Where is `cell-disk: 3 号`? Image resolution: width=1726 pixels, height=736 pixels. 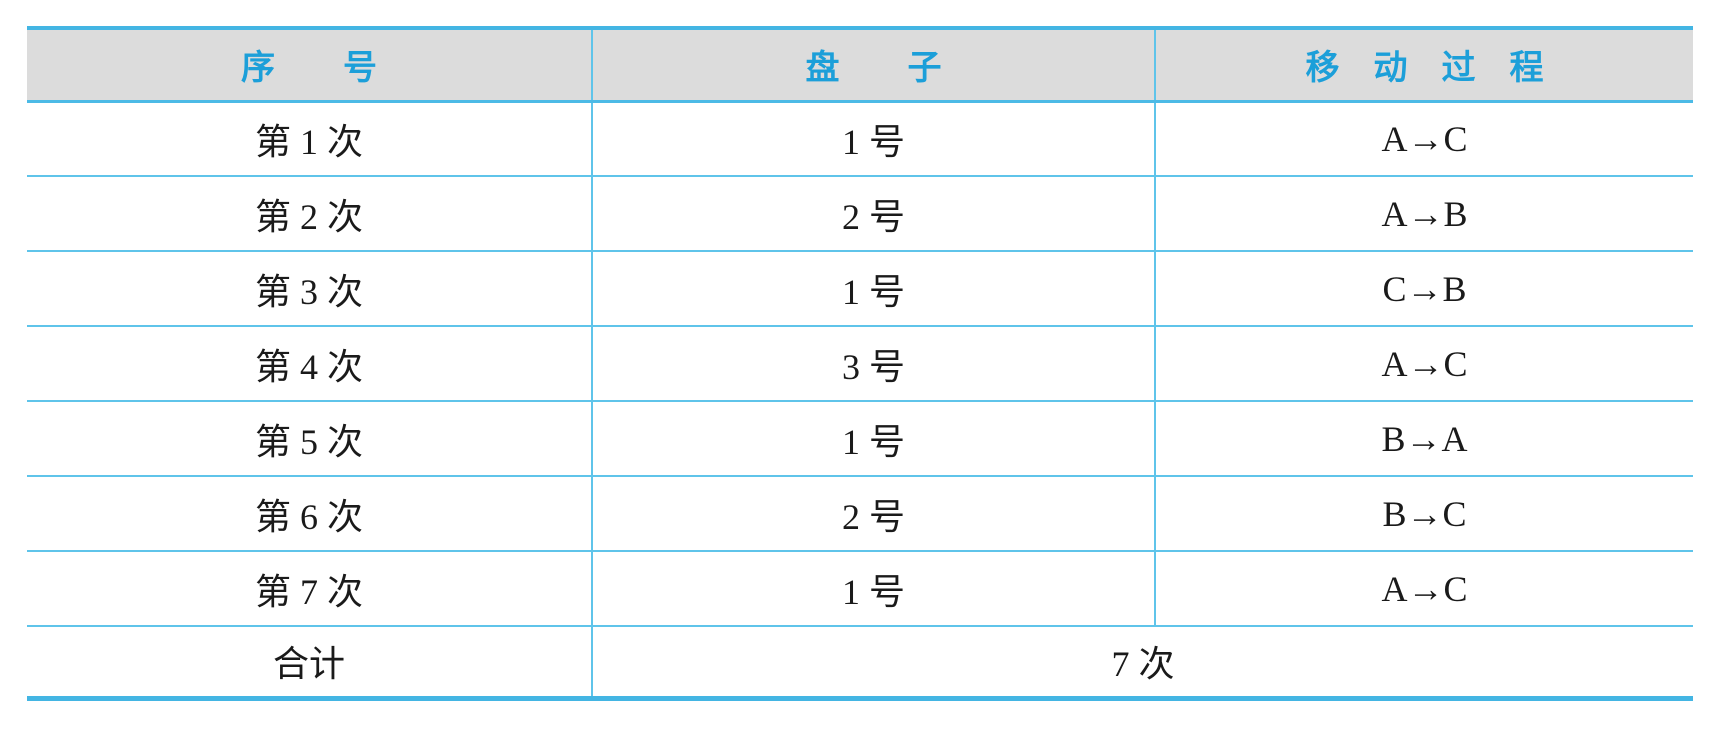
cell-disk: 3 号 is located at coordinates (874, 363).